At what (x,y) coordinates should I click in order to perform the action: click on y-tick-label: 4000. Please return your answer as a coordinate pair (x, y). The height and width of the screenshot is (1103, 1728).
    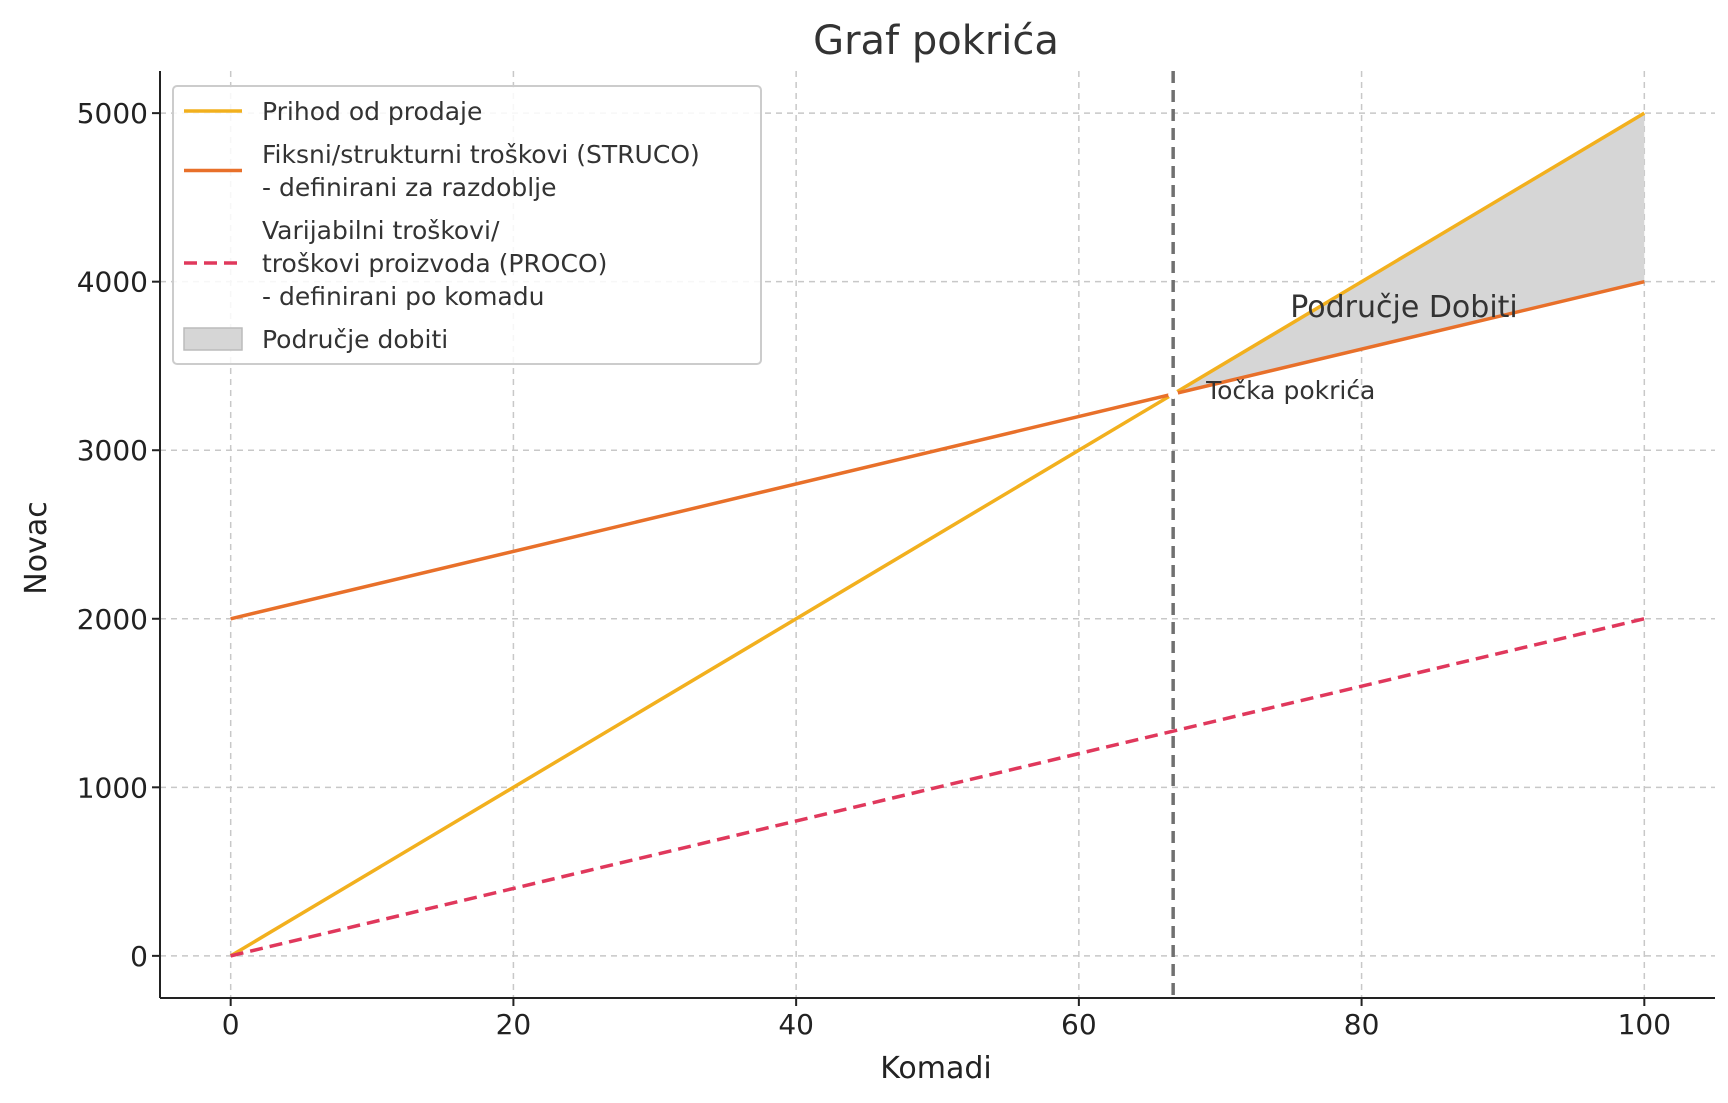
    Looking at the image, I should click on (112, 282).